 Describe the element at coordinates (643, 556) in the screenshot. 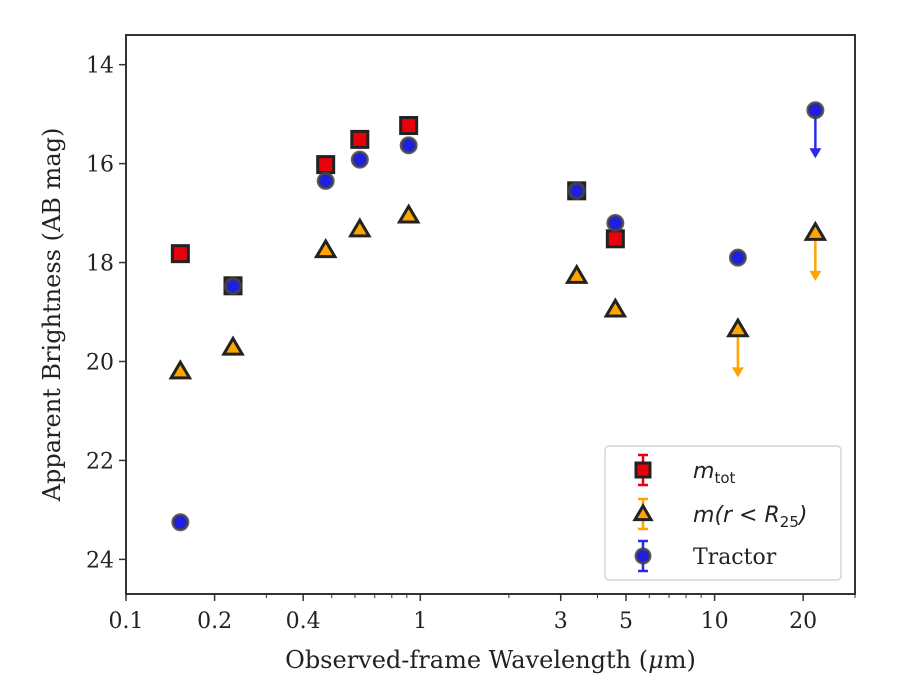

I see `legend-marker-tractor` at that location.